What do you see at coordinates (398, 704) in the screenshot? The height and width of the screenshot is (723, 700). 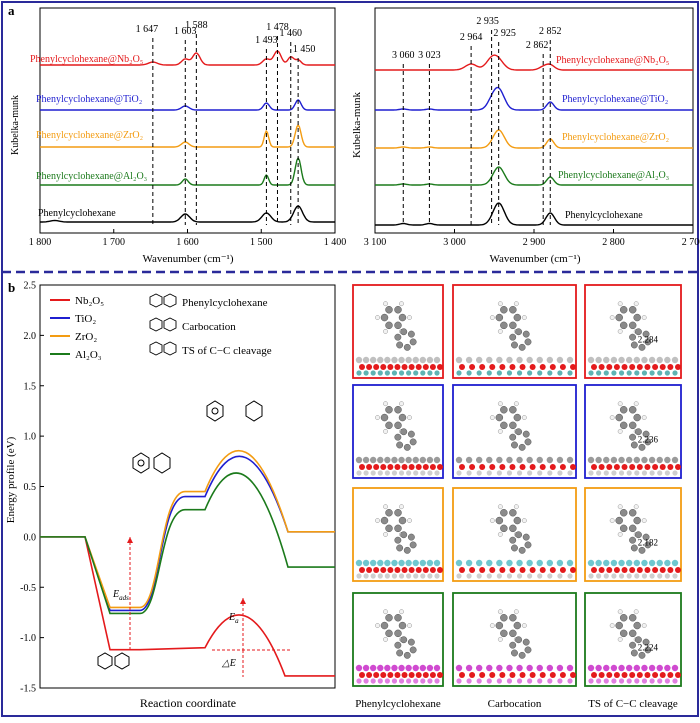 I see `structure-column-label: Phenylcyclohexane` at bounding box center [398, 704].